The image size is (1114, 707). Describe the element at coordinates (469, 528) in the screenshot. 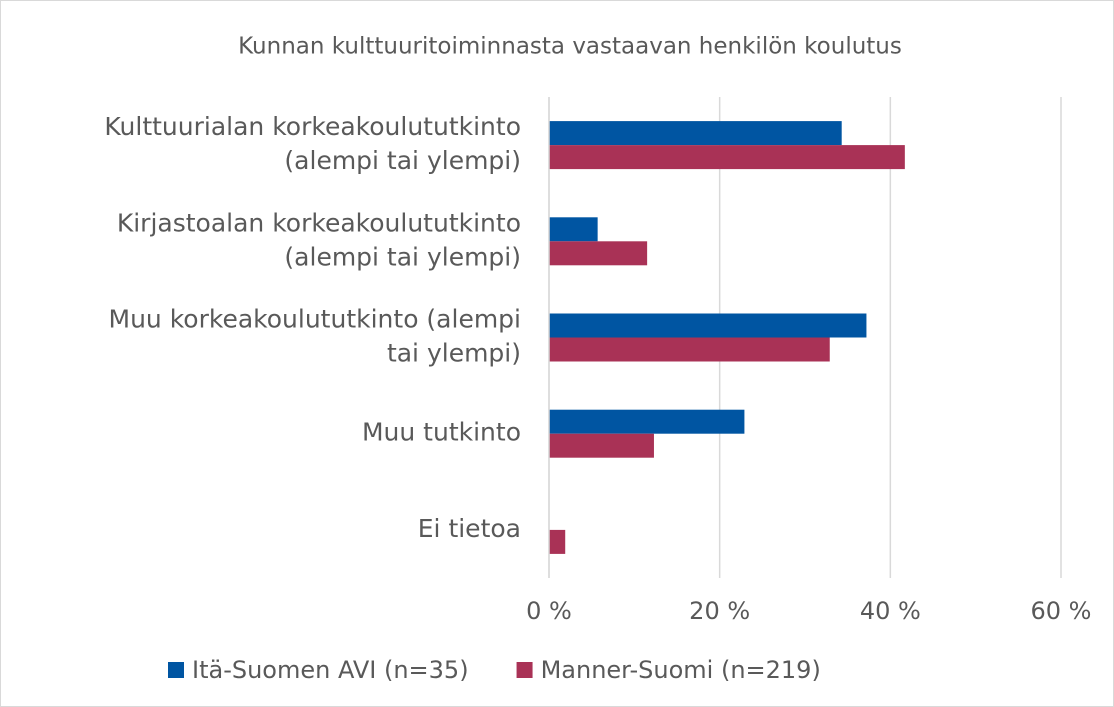

I see `y-tick-label: Ei tietoa` at that location.